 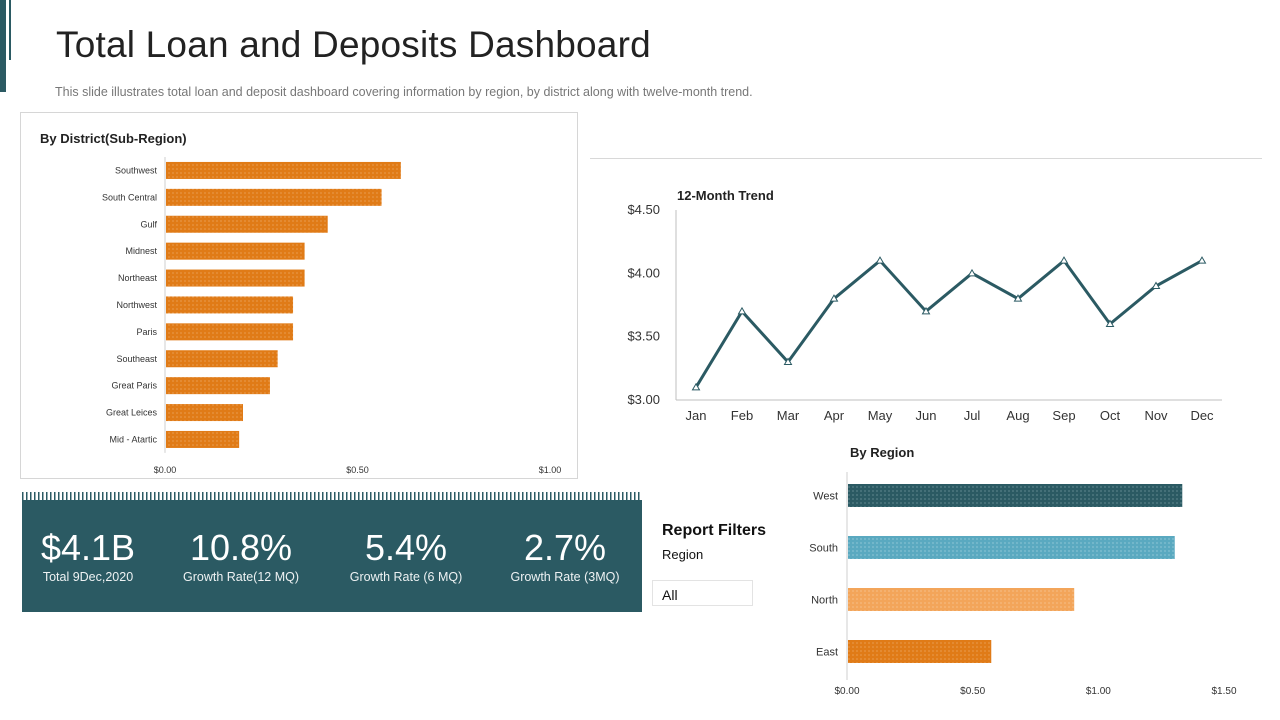 What do you see at coordinates (696, 415) in the screenshot?
I see `month-label: Jan` at bounding box center [696, 415].